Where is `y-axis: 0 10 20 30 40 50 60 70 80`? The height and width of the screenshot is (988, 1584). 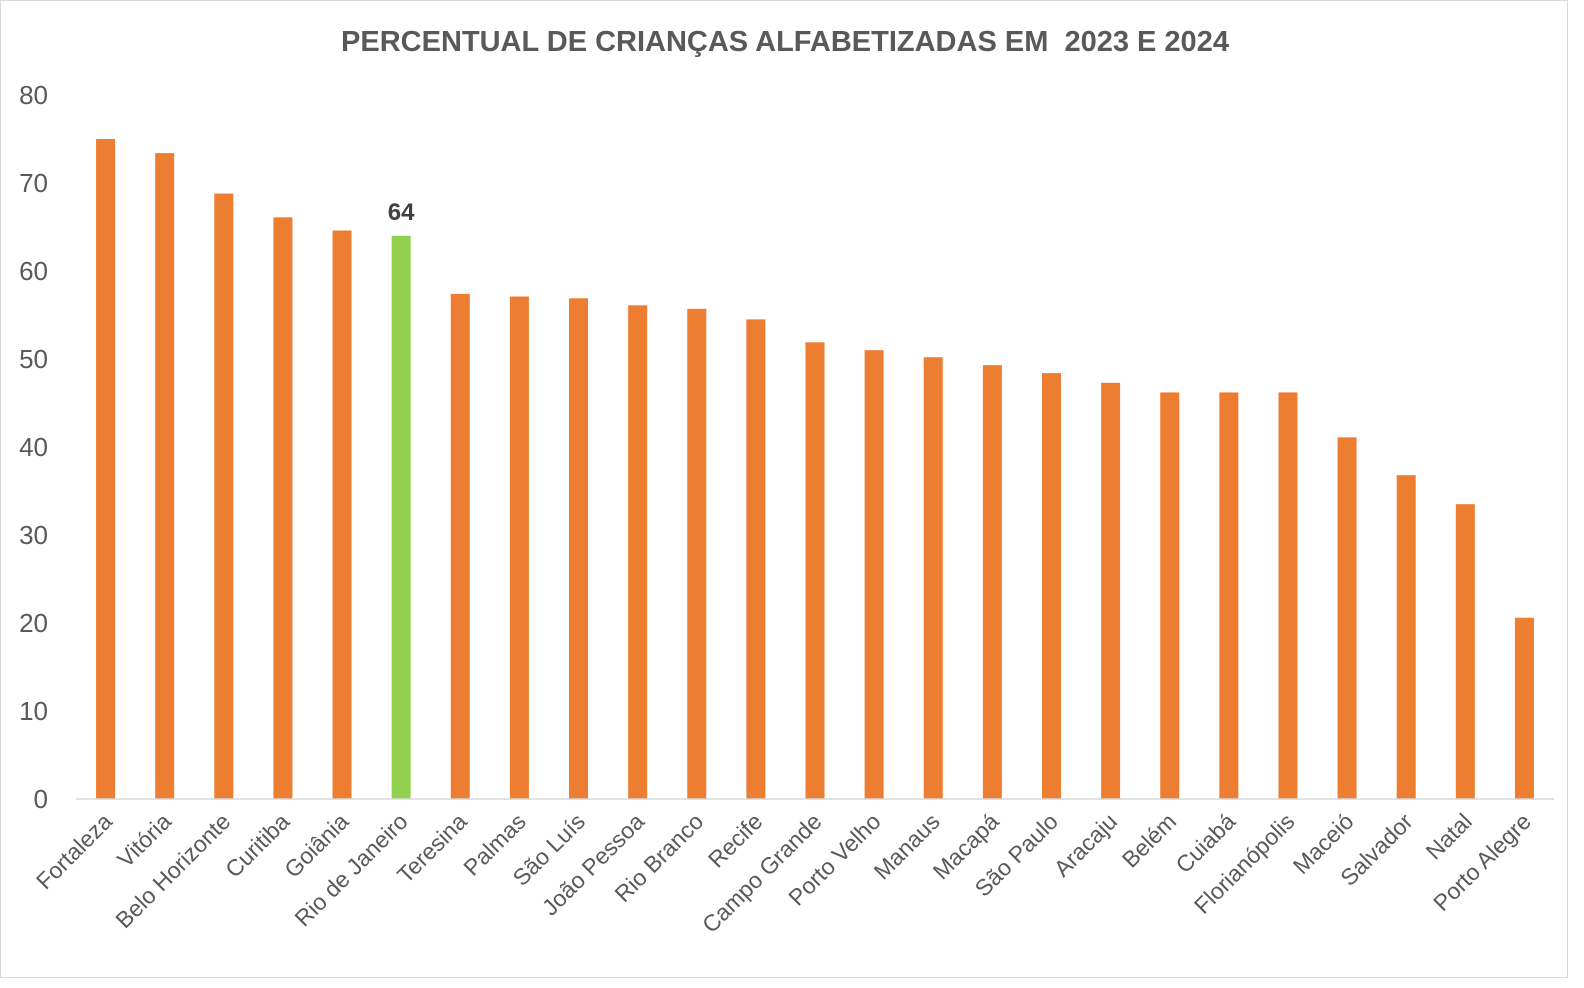 y-axis: 0 10 20 30 40 50 60 70 80 is located at coordinates (33, 447).